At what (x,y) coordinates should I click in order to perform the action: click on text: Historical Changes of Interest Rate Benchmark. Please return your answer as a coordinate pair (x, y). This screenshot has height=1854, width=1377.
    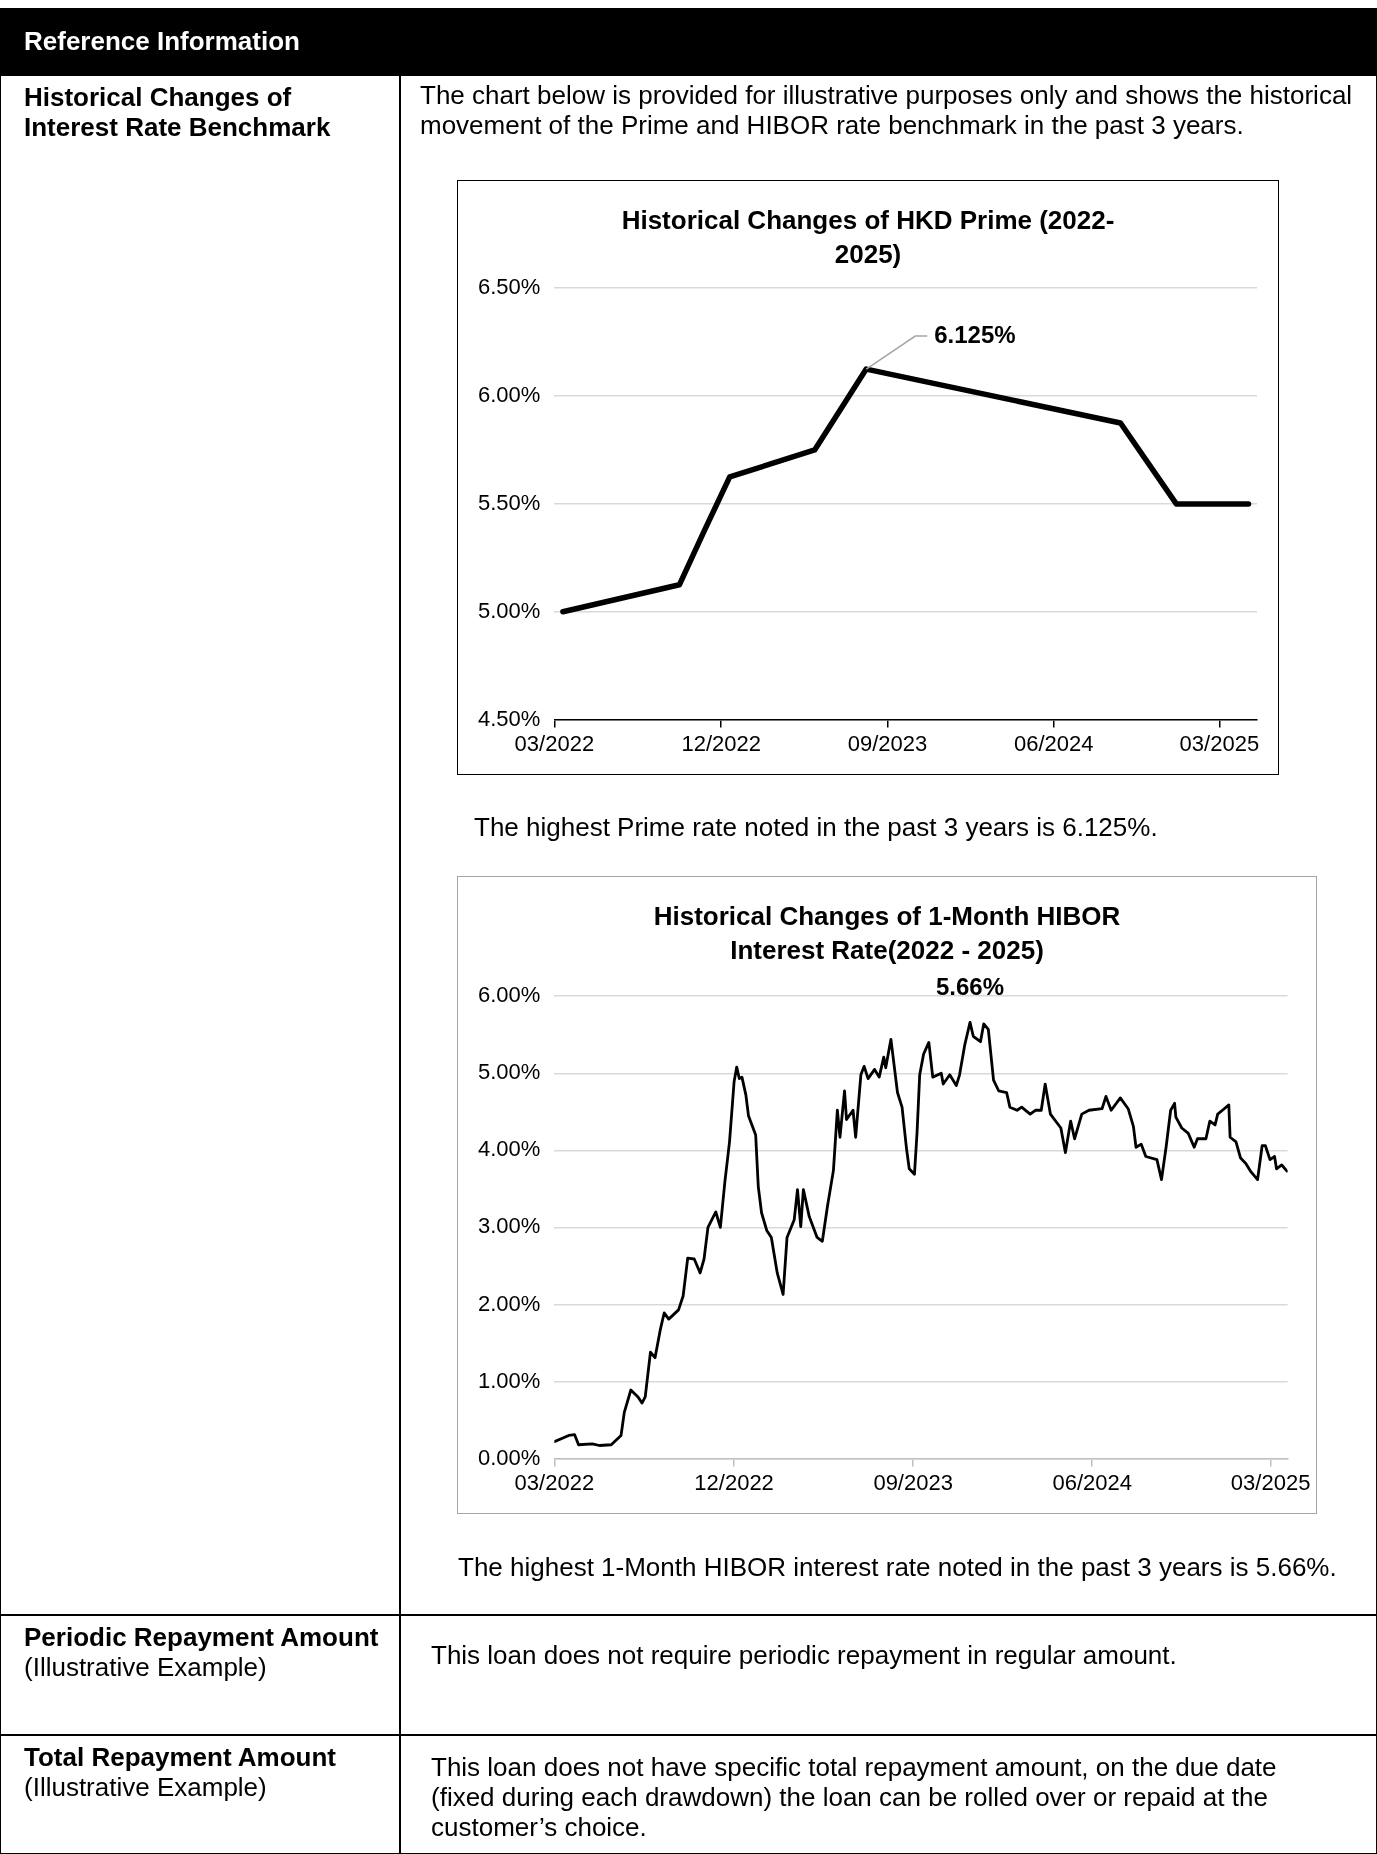
    Looking at the image, I should click on (178, 112).